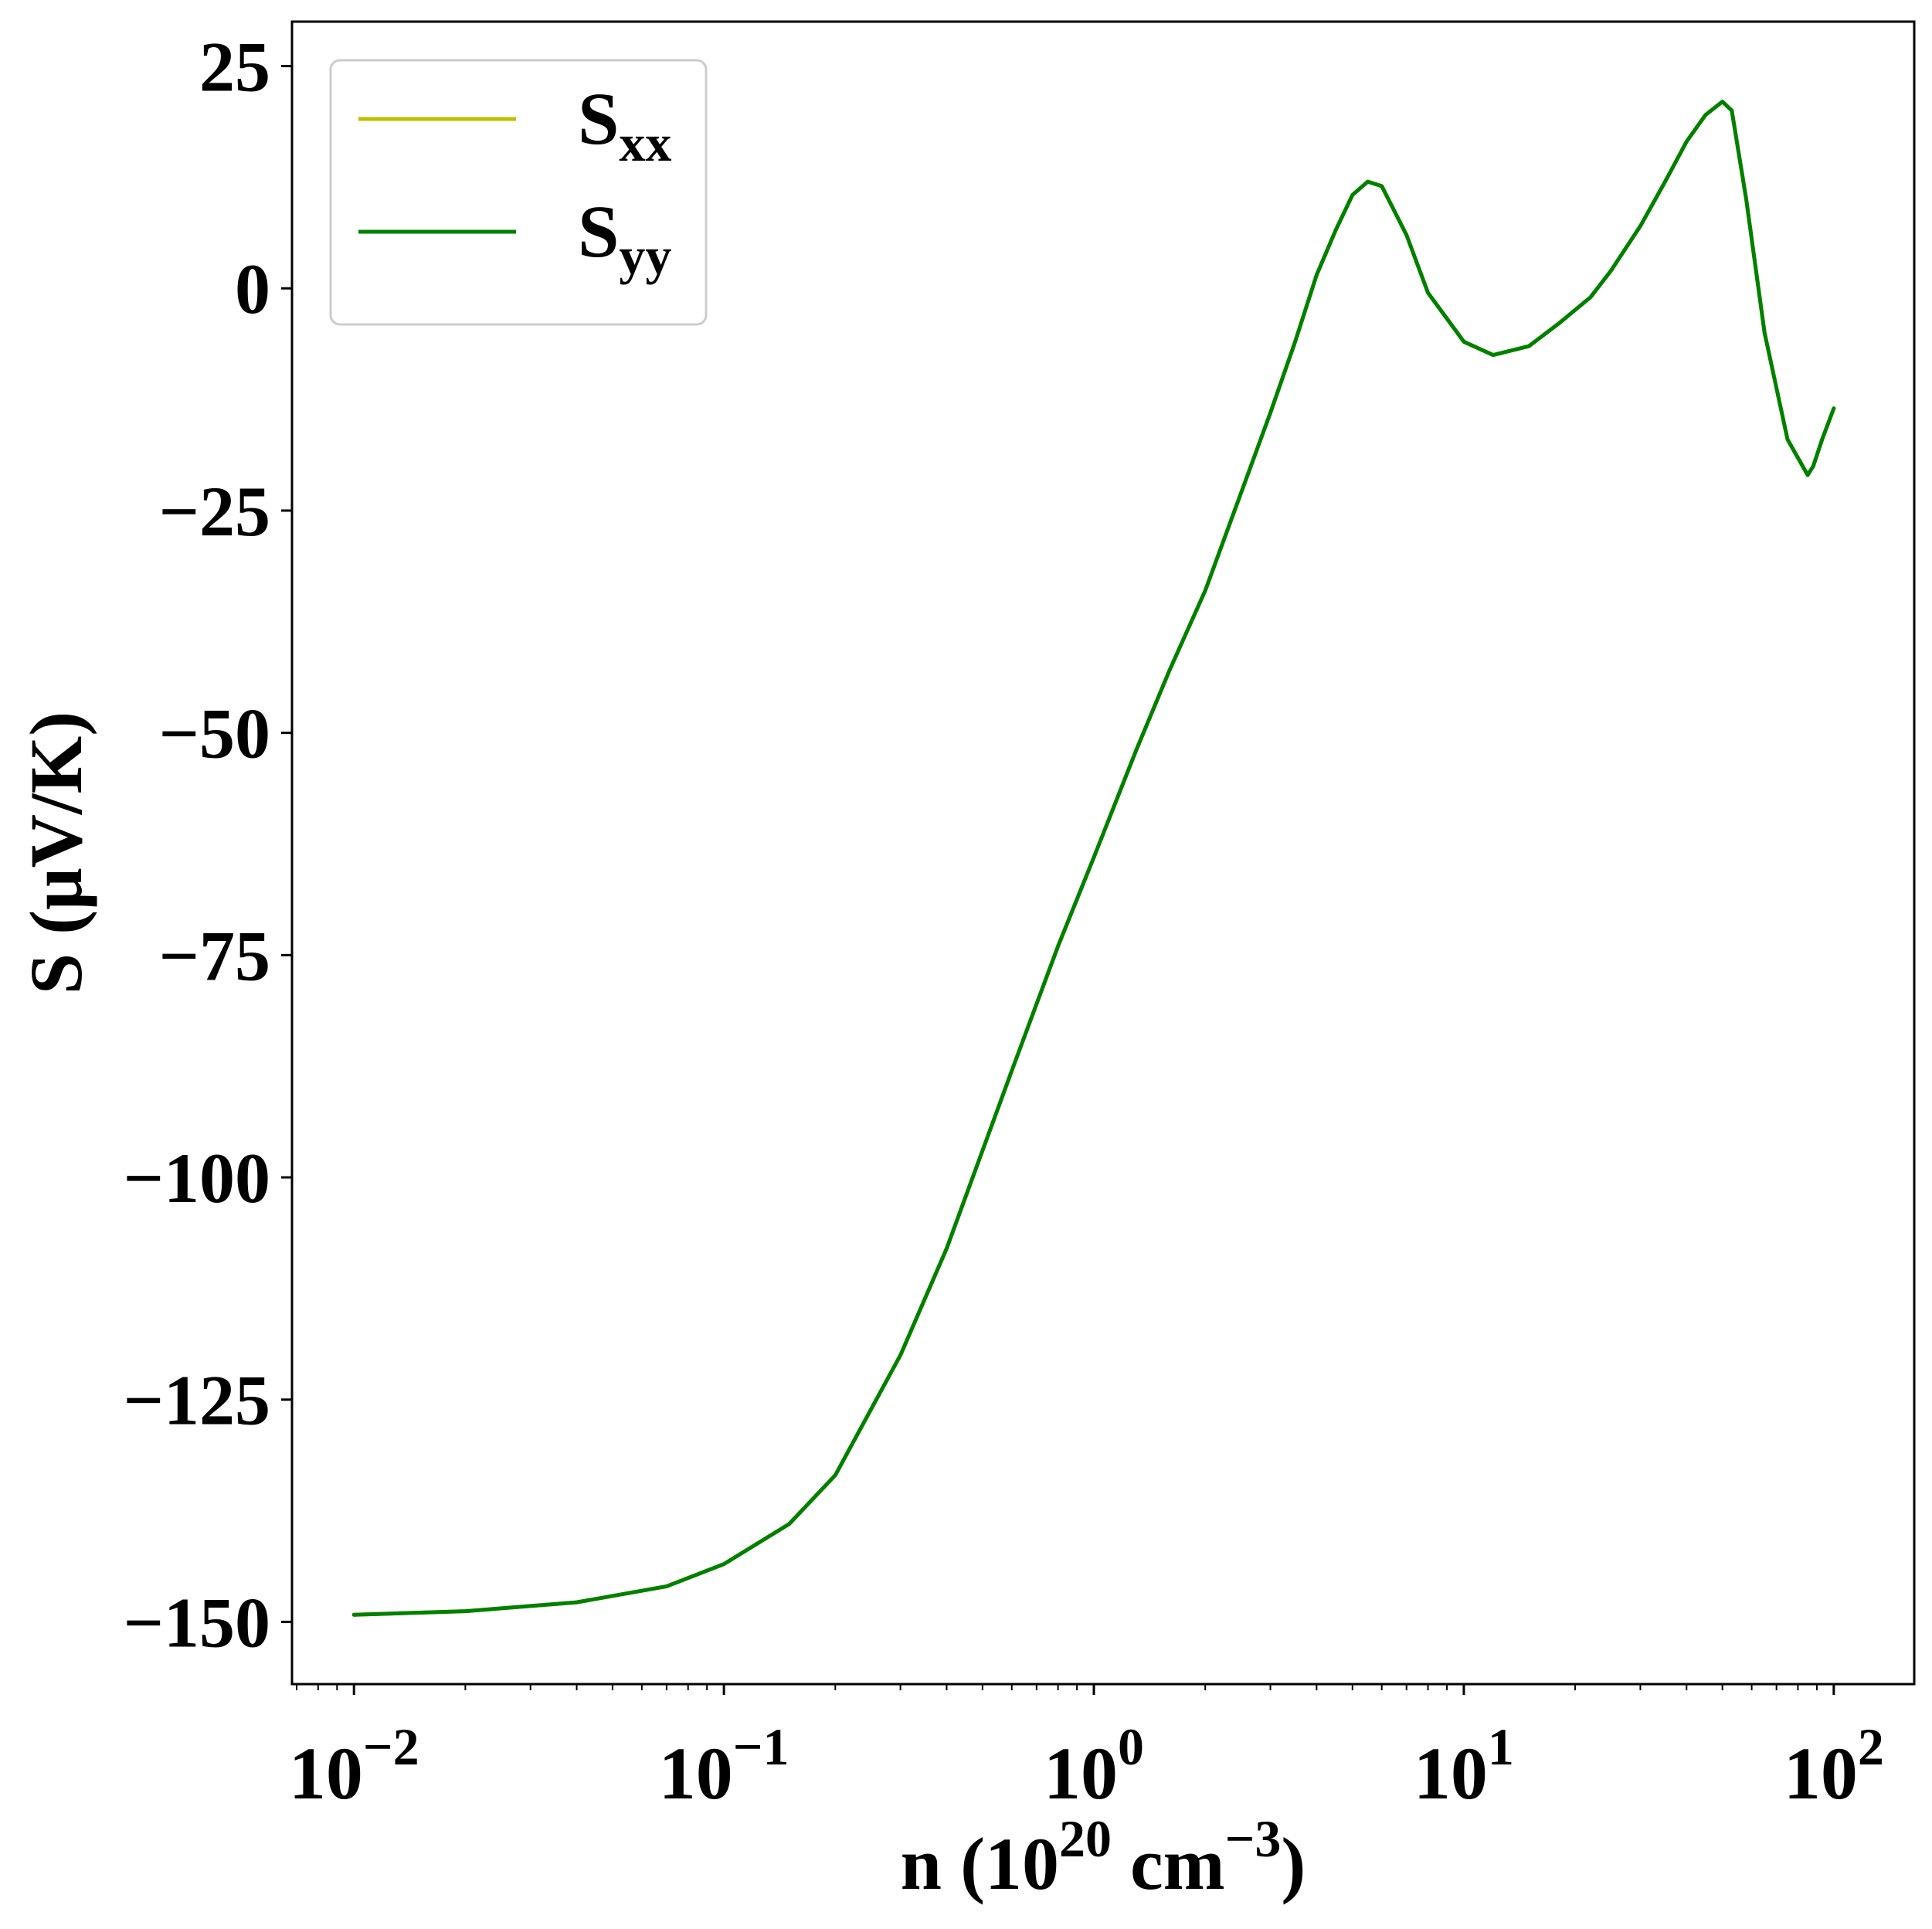  What do you see at coordinates (1169, 1864) in the screenshot?
I see `x-axis-label-mid: cm` at bounding box center [1169, 1864].